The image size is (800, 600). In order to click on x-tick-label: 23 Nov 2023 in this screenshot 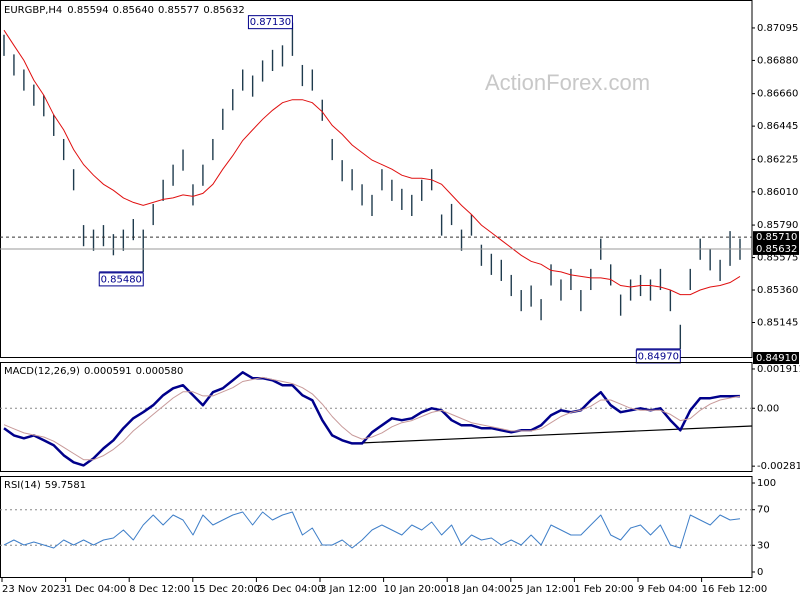, I will do `click(34, 589)`.